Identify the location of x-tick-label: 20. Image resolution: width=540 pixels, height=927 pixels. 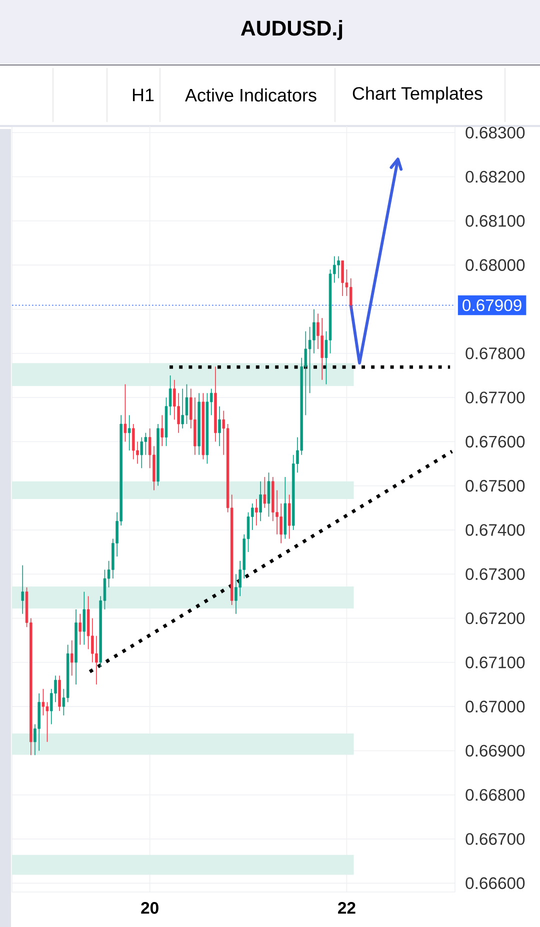
(149, 908).